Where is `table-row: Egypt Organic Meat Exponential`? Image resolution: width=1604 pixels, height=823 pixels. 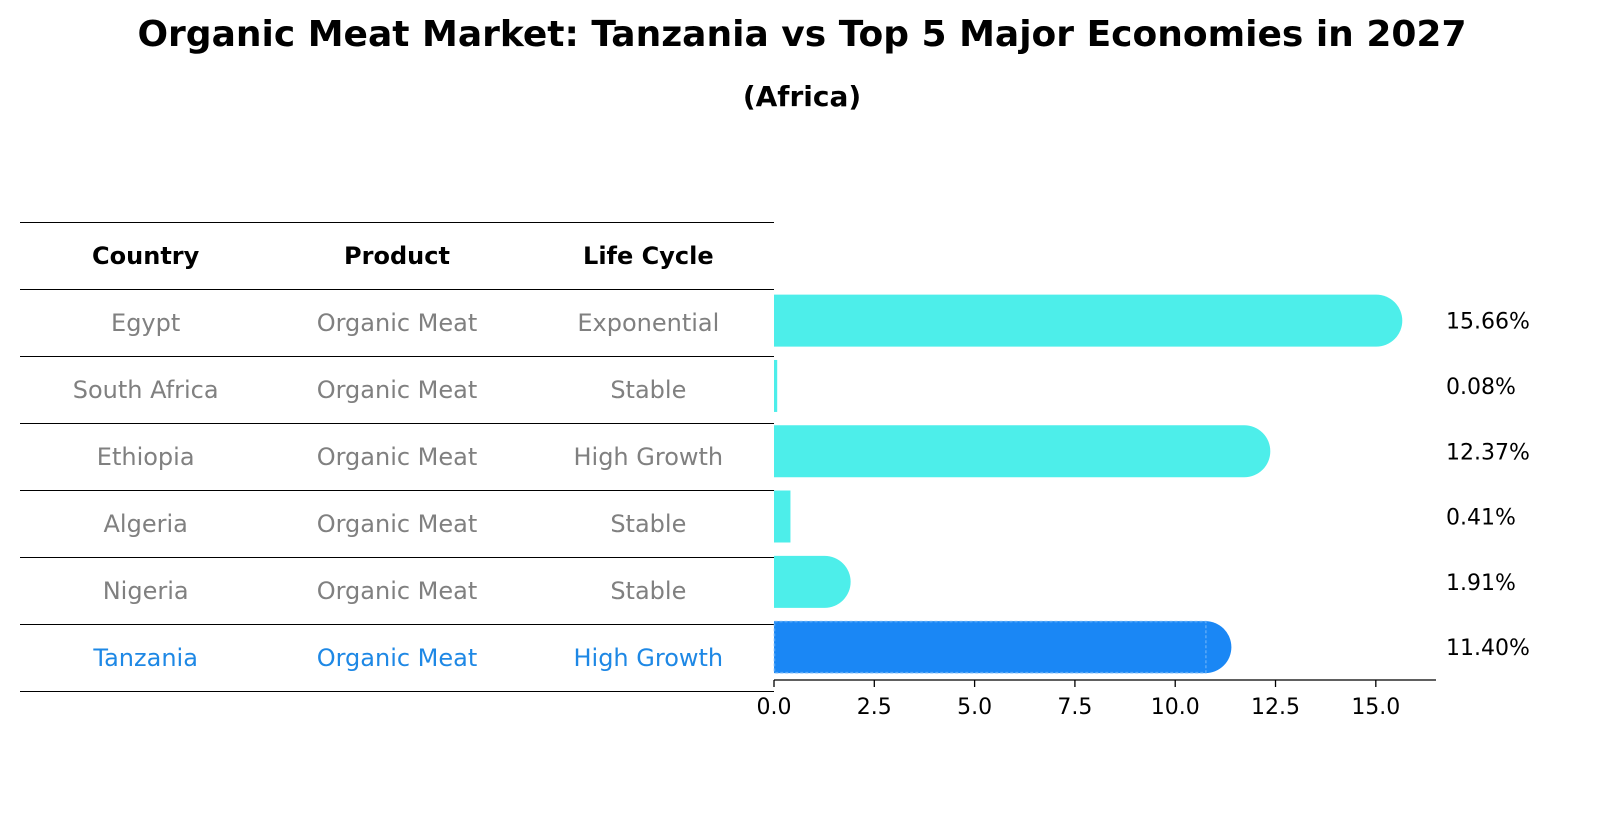
table-row: Egypt Organic Meat Exponential is located at coordinates (397, 323).